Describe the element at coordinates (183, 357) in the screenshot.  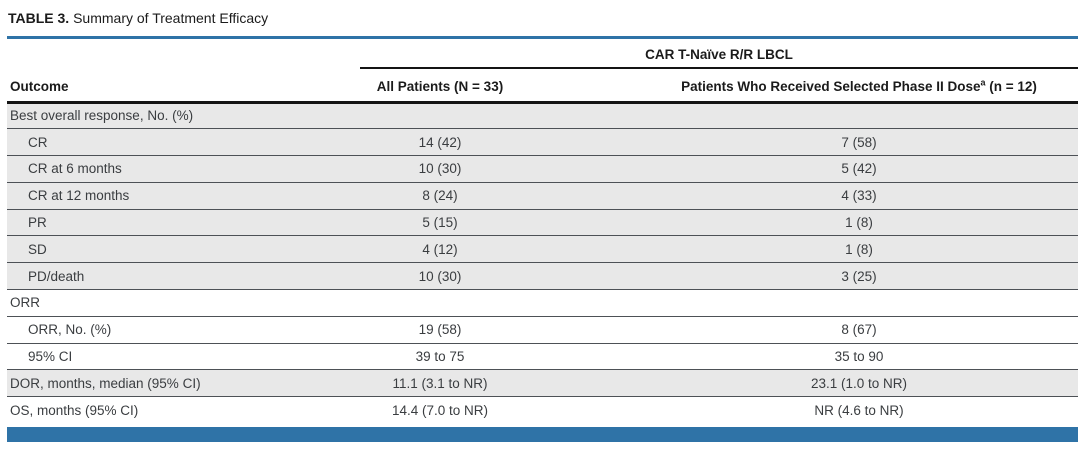
I see `outcome-cell: 95% CI` at that location.